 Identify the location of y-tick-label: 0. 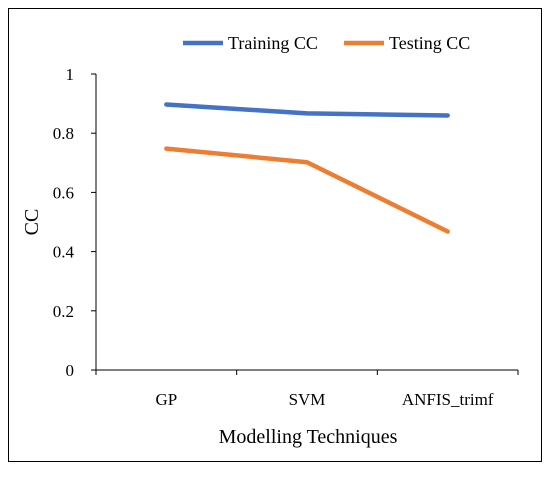
(70, 370).